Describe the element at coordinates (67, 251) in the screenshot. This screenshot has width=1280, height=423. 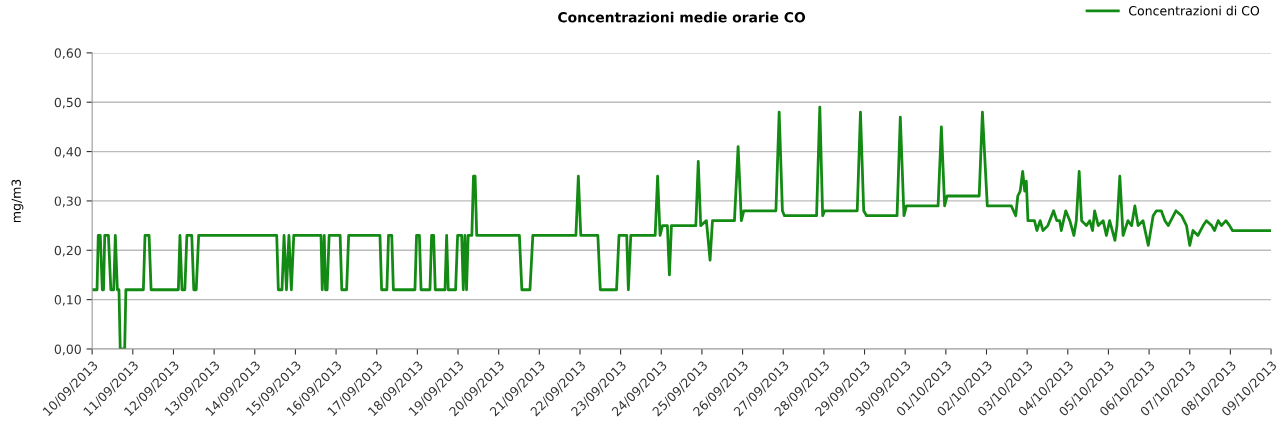
I see `y-tick-label: 0,20` at that location.